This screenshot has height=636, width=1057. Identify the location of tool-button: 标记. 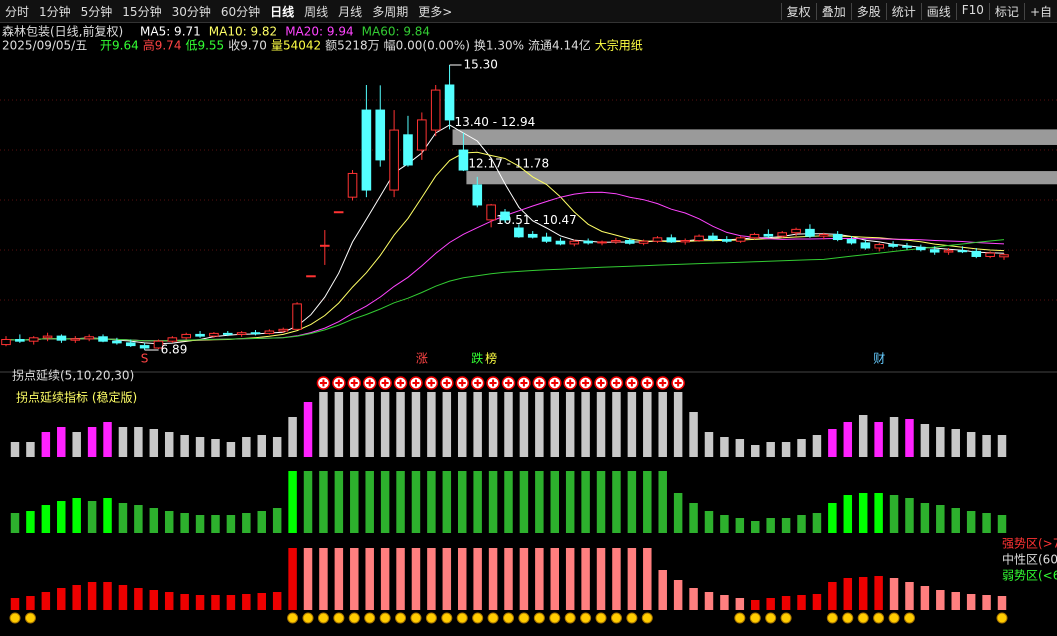
(1006, 11).